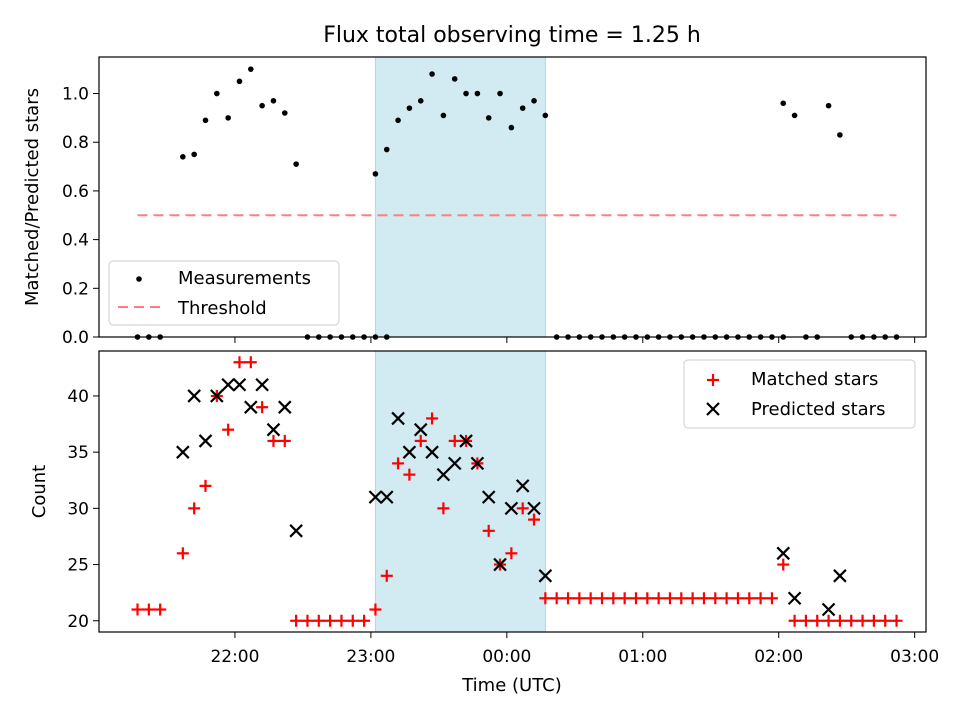  I want to click on count-y-tick-label: 30, so click(78, 509).